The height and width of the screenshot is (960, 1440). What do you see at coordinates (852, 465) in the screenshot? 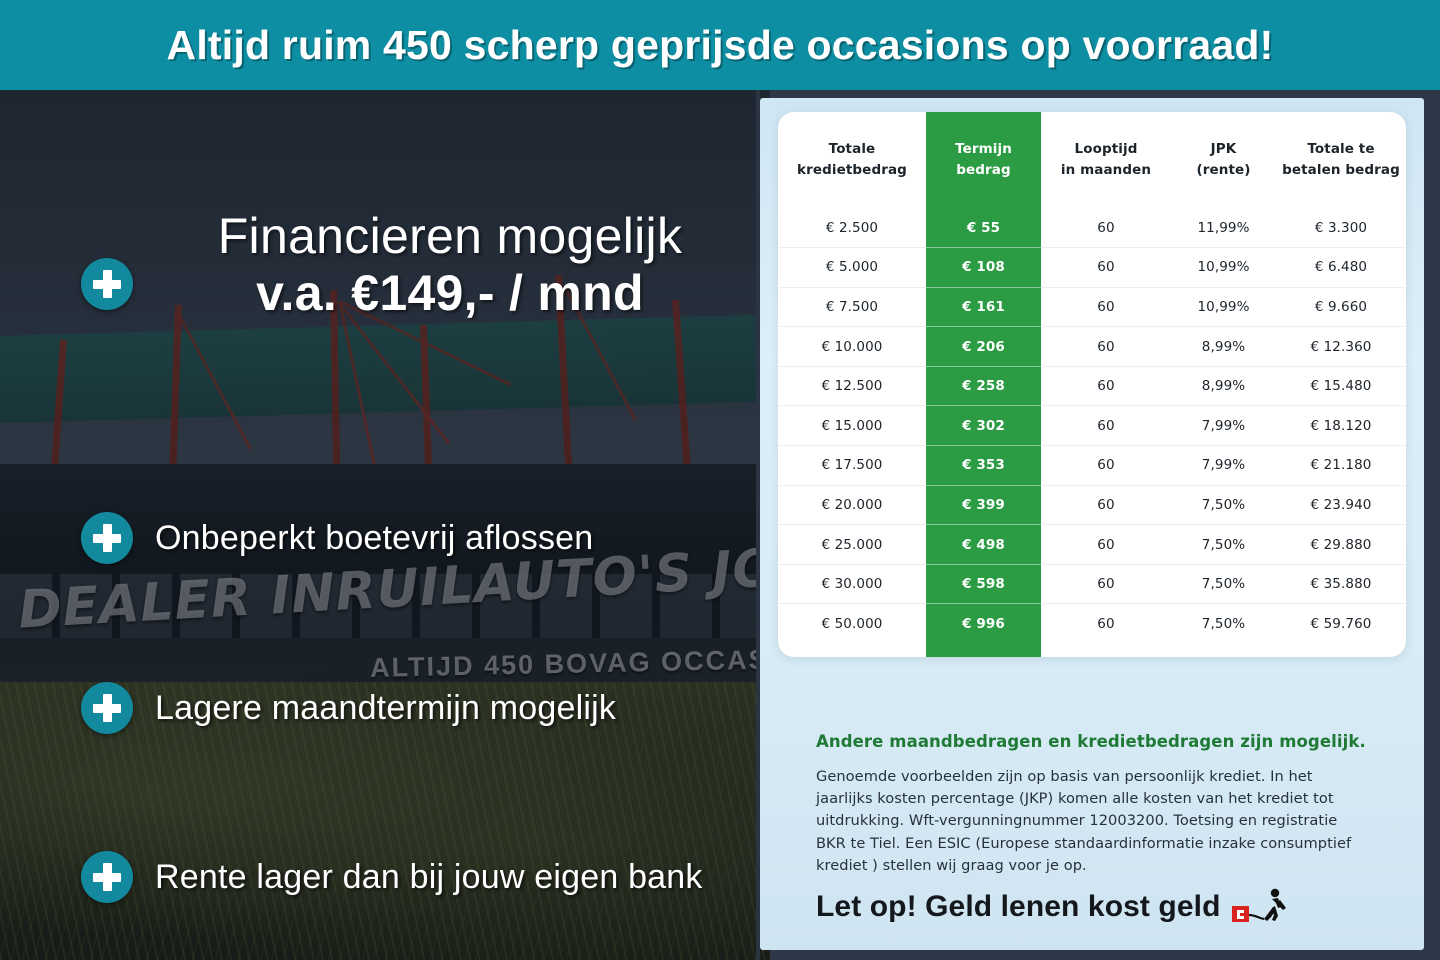
I see `cell-kredietbedrag: € 17.500` at bounding box center [852, 465].